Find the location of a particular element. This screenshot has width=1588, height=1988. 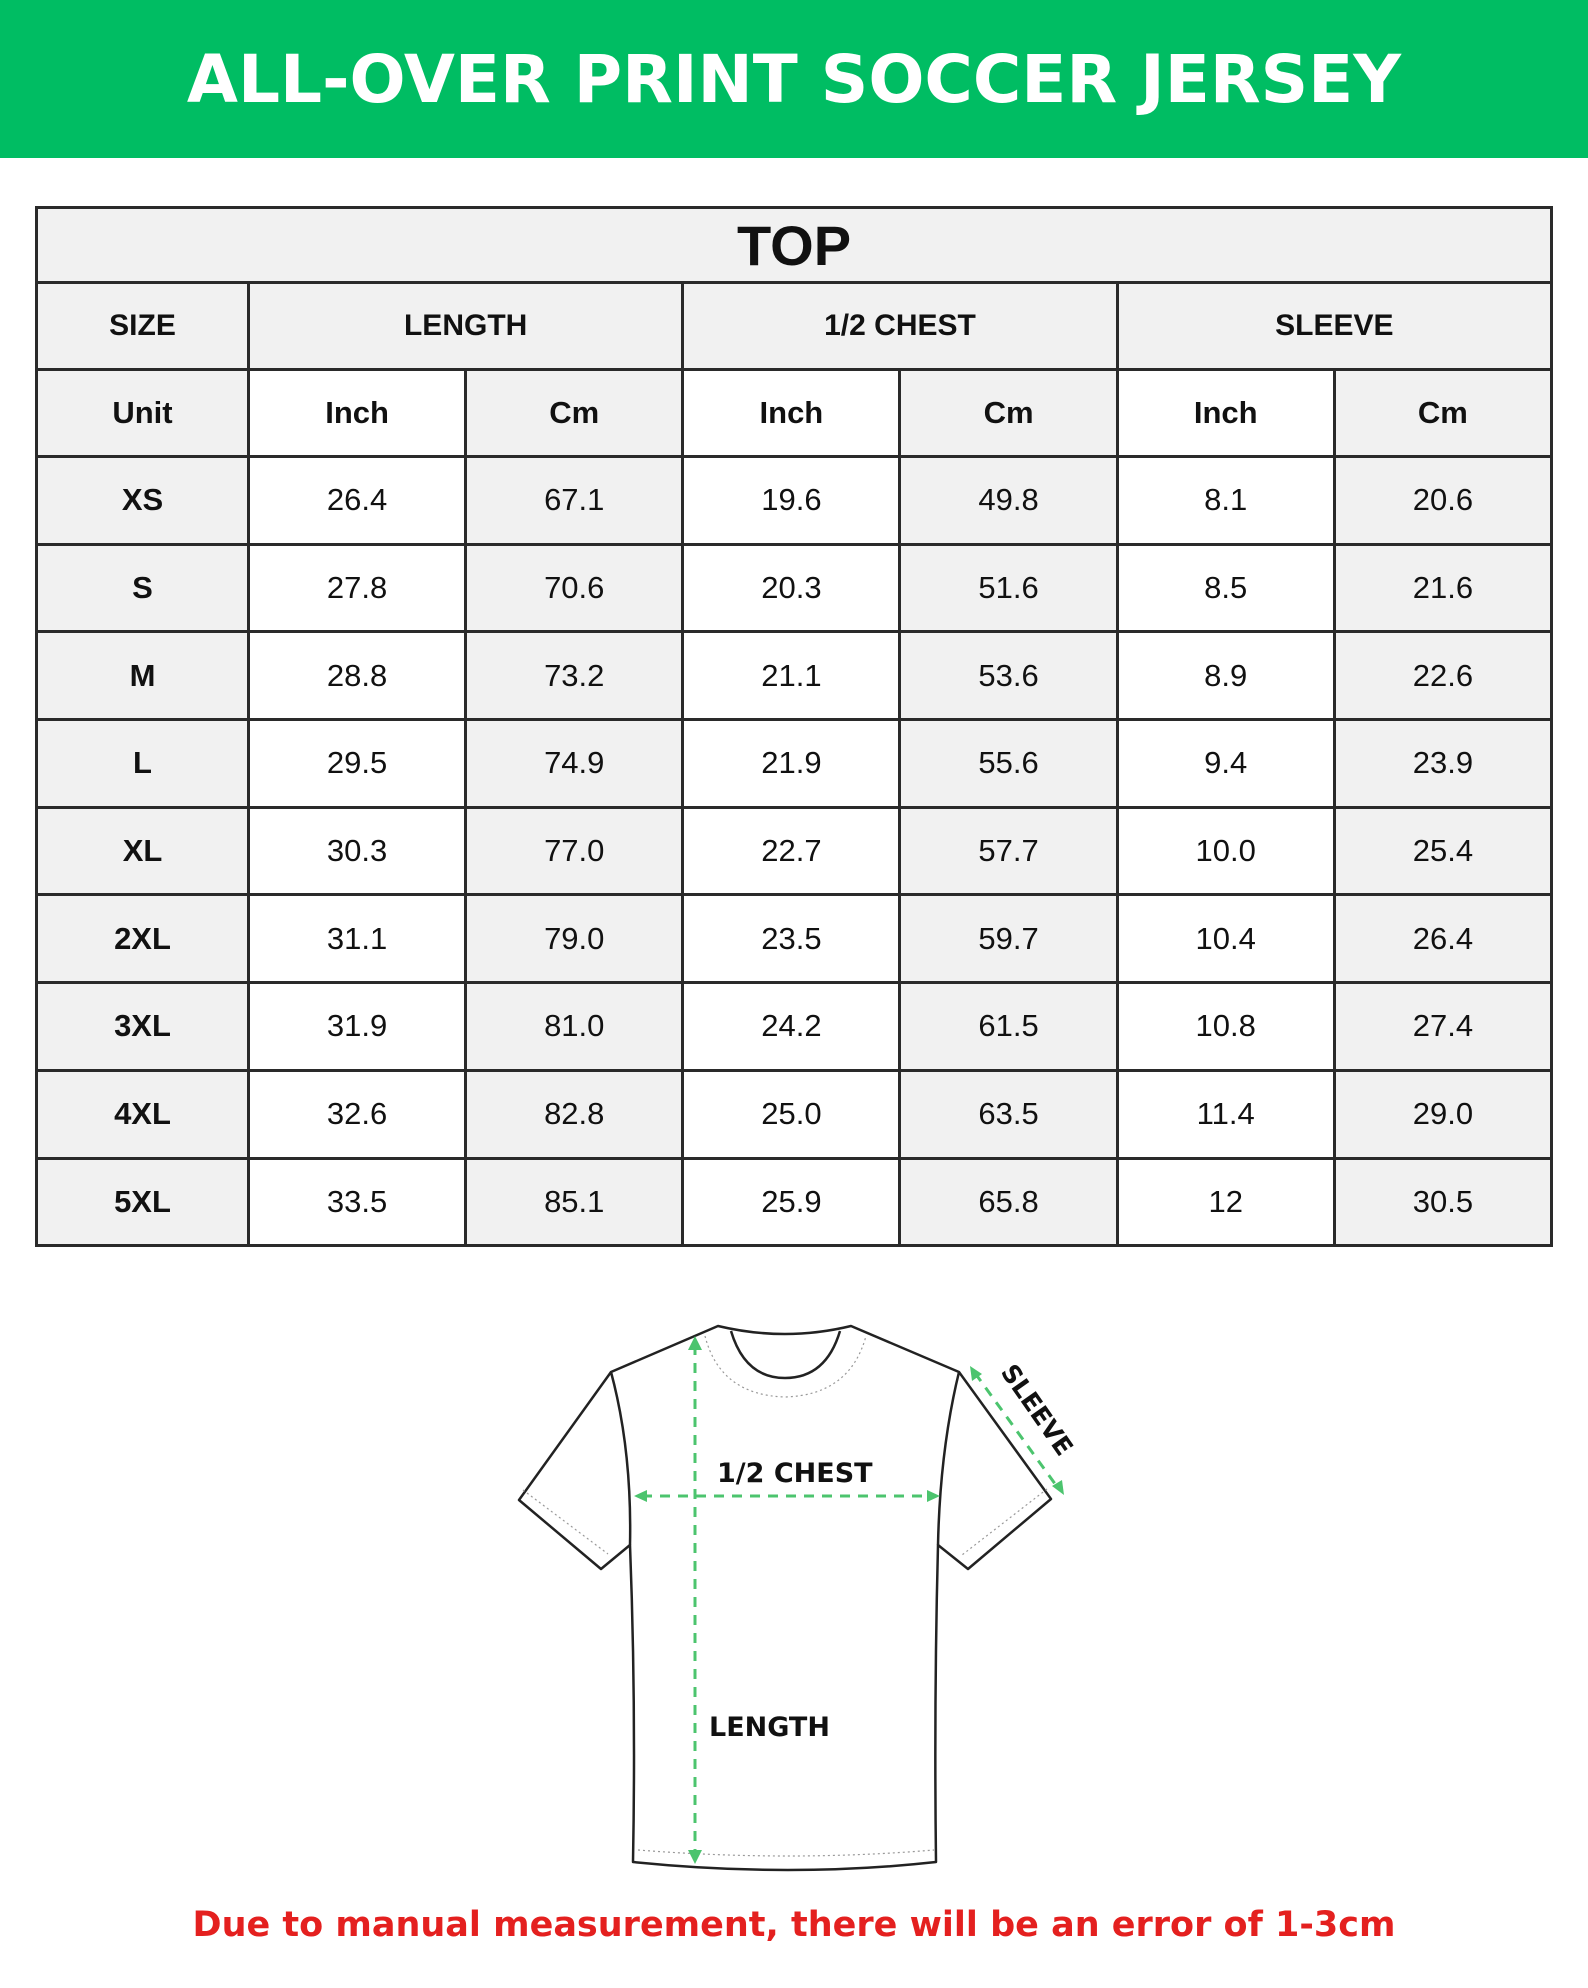

table-row: 4XL 32.6 82.8 25.0 63.5 11.4 29.0 is located at coordinates (794, 1114).